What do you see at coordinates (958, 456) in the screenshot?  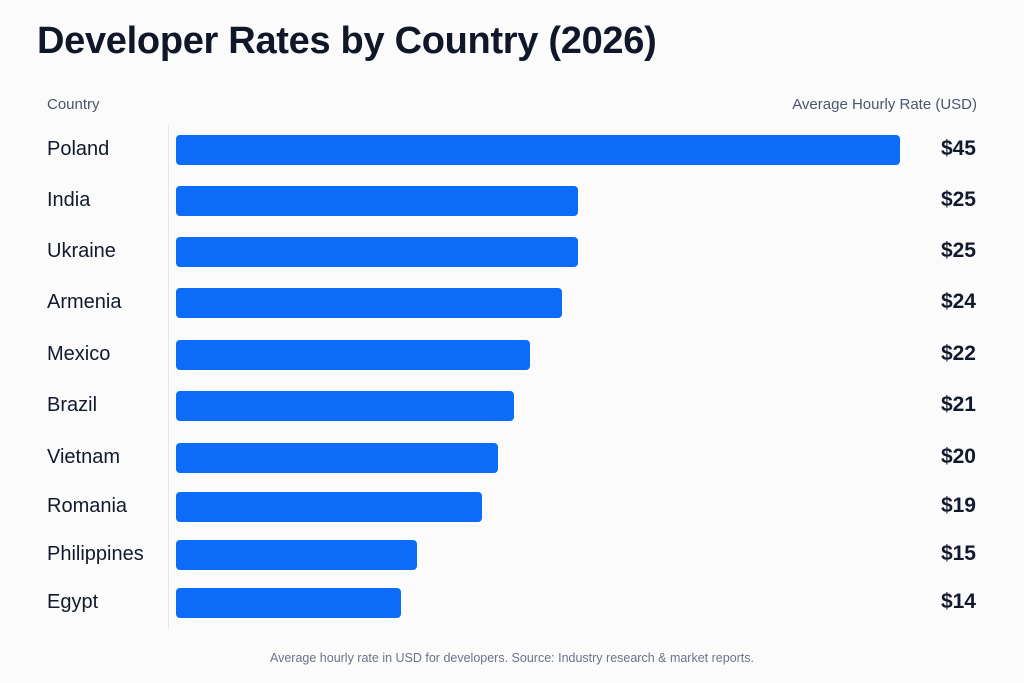 I see `value-label: $20` at bounding box center [958, 456].